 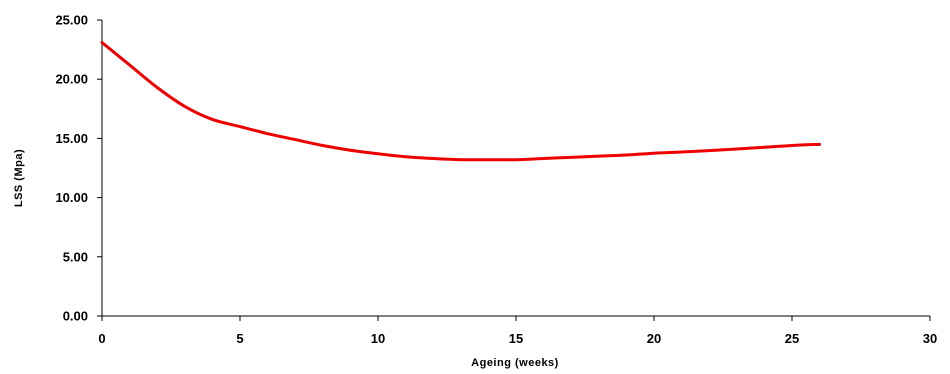 What do you see at coordinates (378, 338) in the screenshot?
I see `x-tick-label: 10` at bounding box center [378, 338].